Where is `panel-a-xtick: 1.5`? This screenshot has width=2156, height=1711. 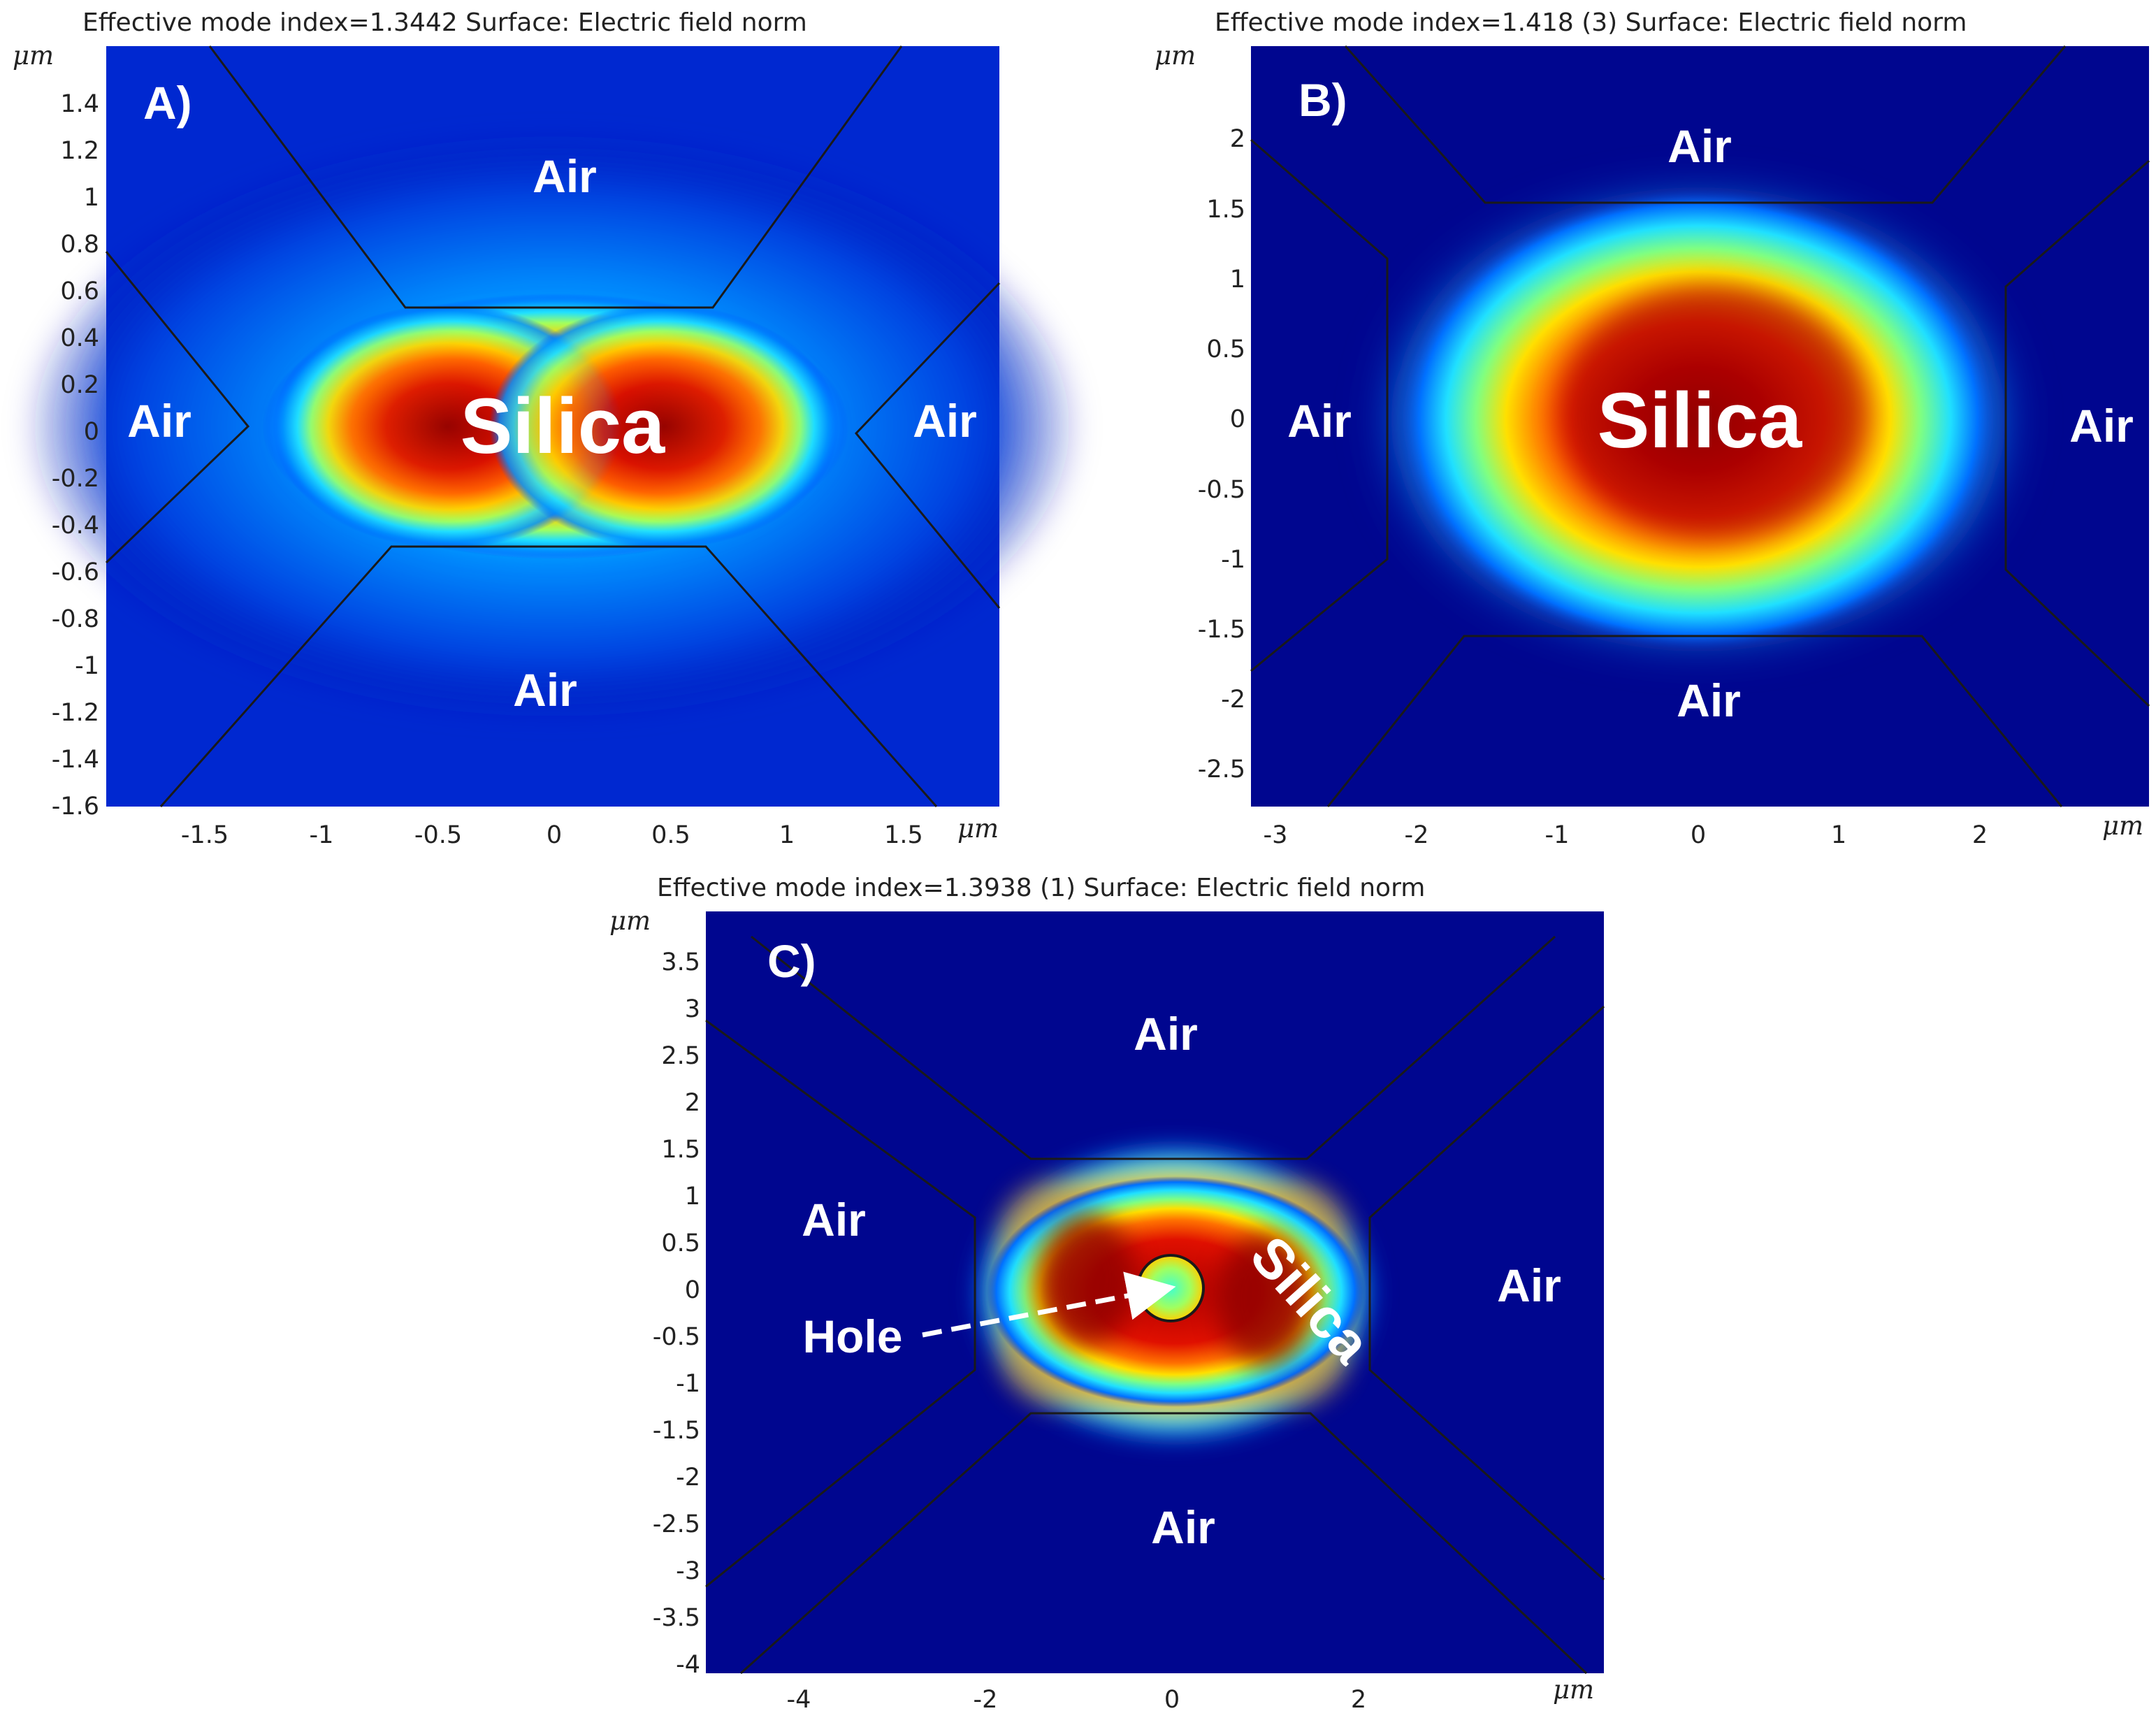
panel-a-xtick: 1.5 is located at coordinates (903, 835).